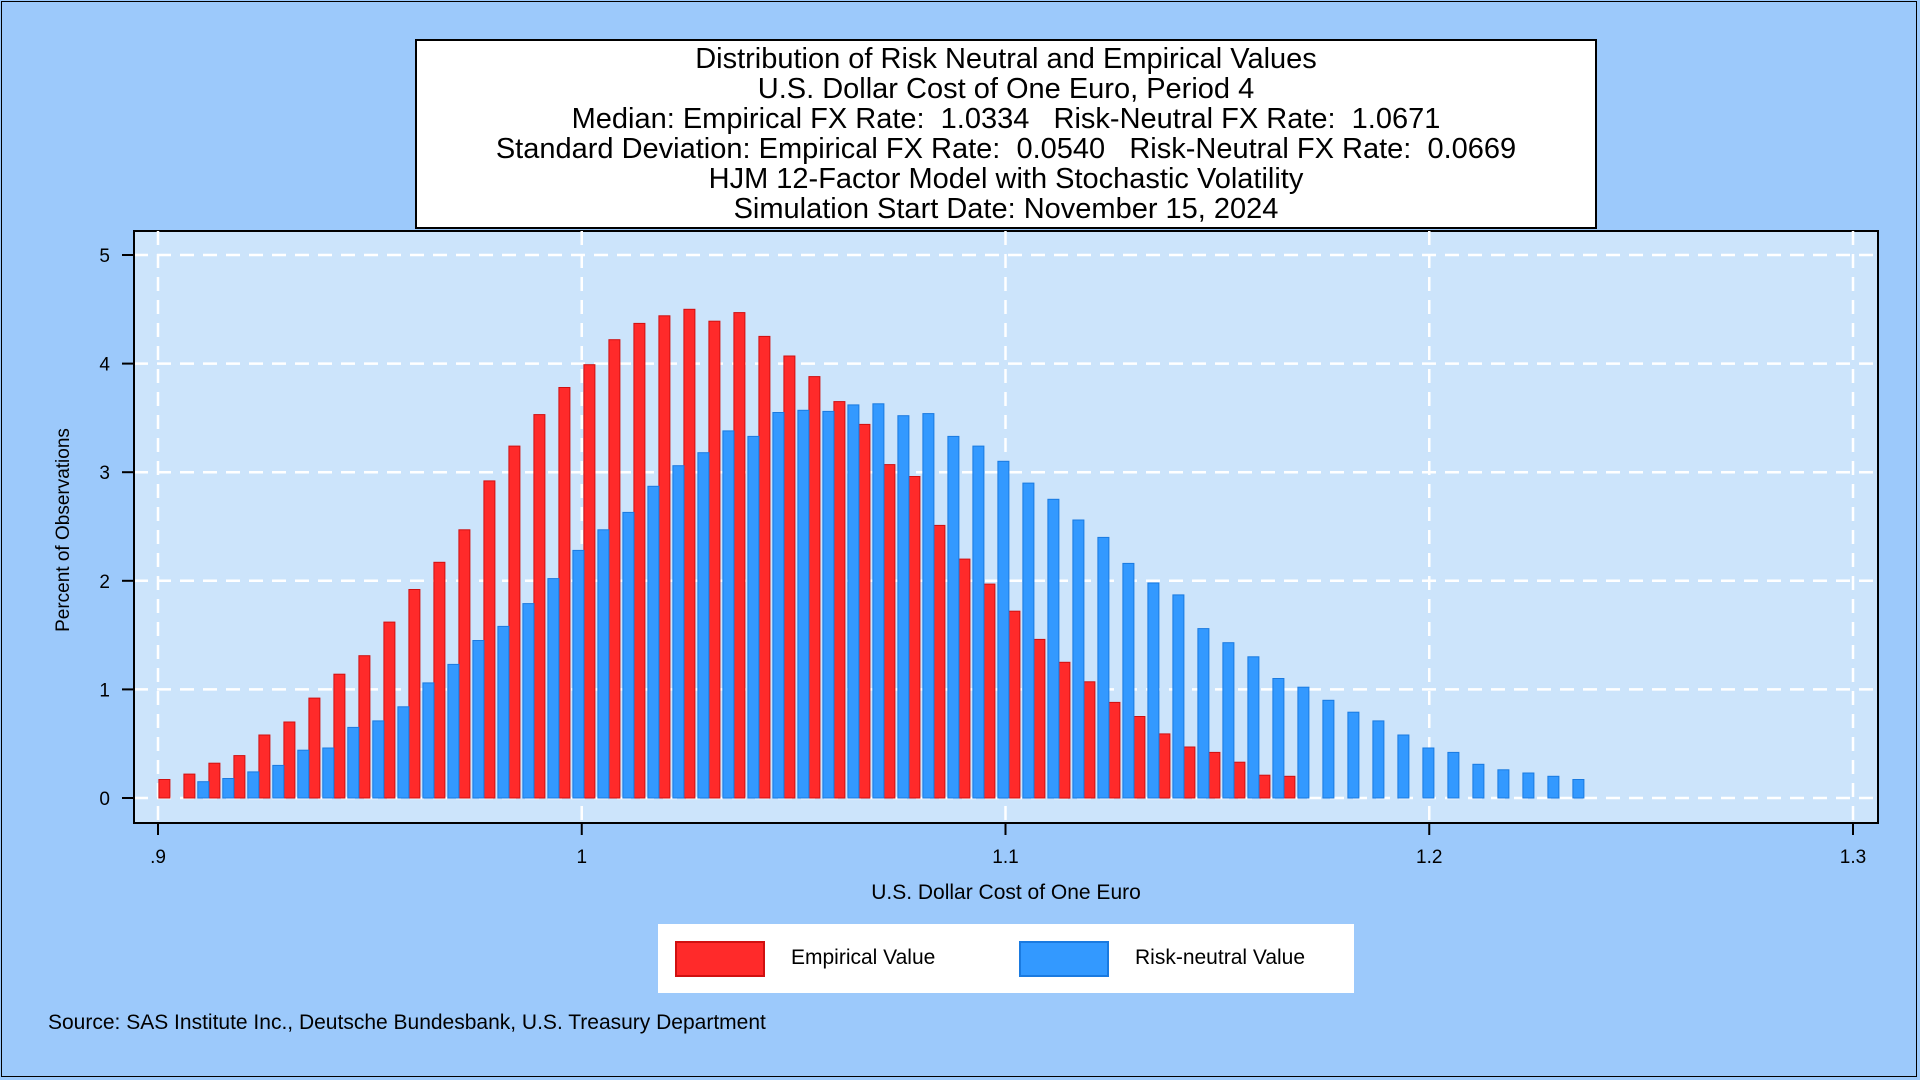  What do you see at coordinates (1853, 857) in the screenshot?
I see `x-tick-label-1.3: 1.3` at bounding box center [1853, 857].